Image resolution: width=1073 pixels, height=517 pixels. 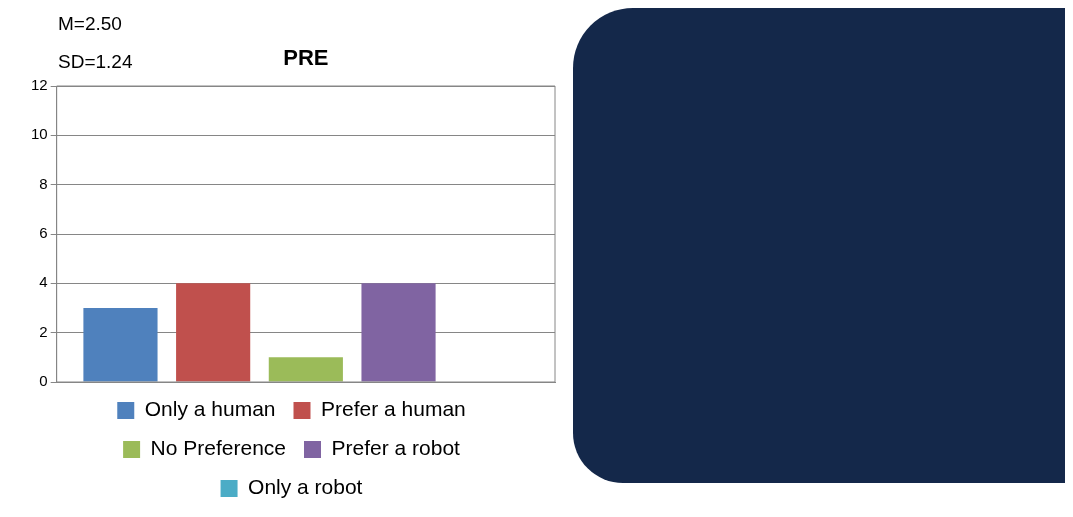 What do you see at coordinates (396, 448) in the screenshot?
I see `legend-label: Prefer a robot` at bounding box center [396, 448].